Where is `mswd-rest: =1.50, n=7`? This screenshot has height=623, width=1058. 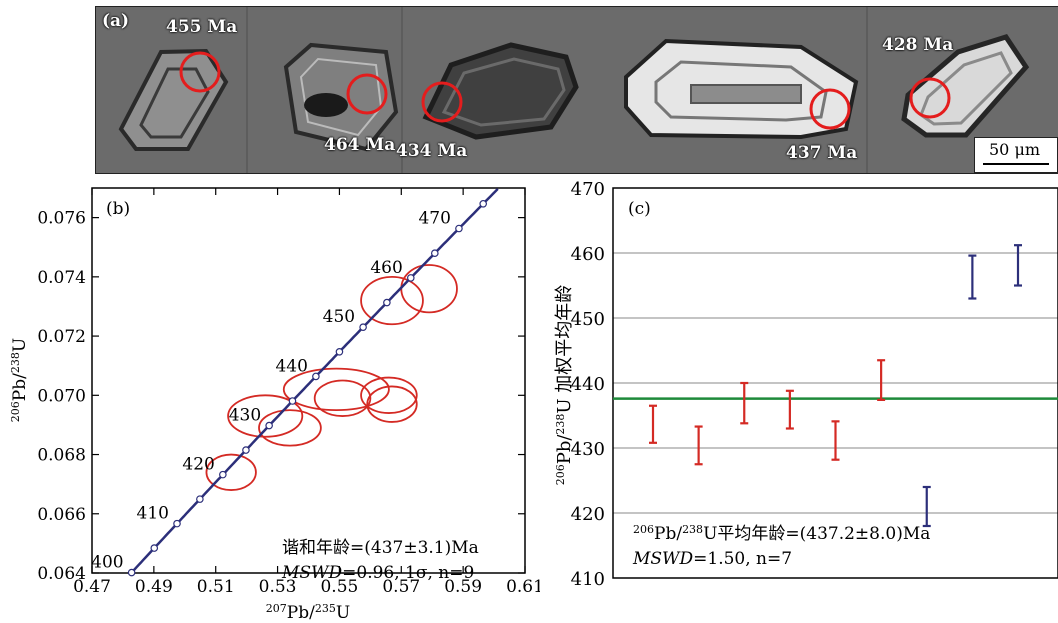 mswd-rest: =1.50, n=7 is located at coordinates (742, 559).